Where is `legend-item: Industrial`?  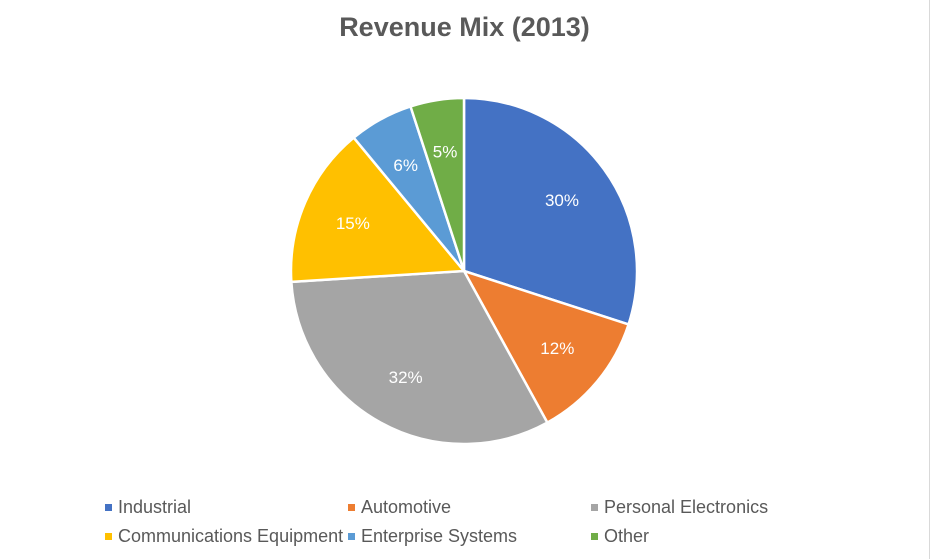 legend-item: Industrial is located at coordinates (226, 507).